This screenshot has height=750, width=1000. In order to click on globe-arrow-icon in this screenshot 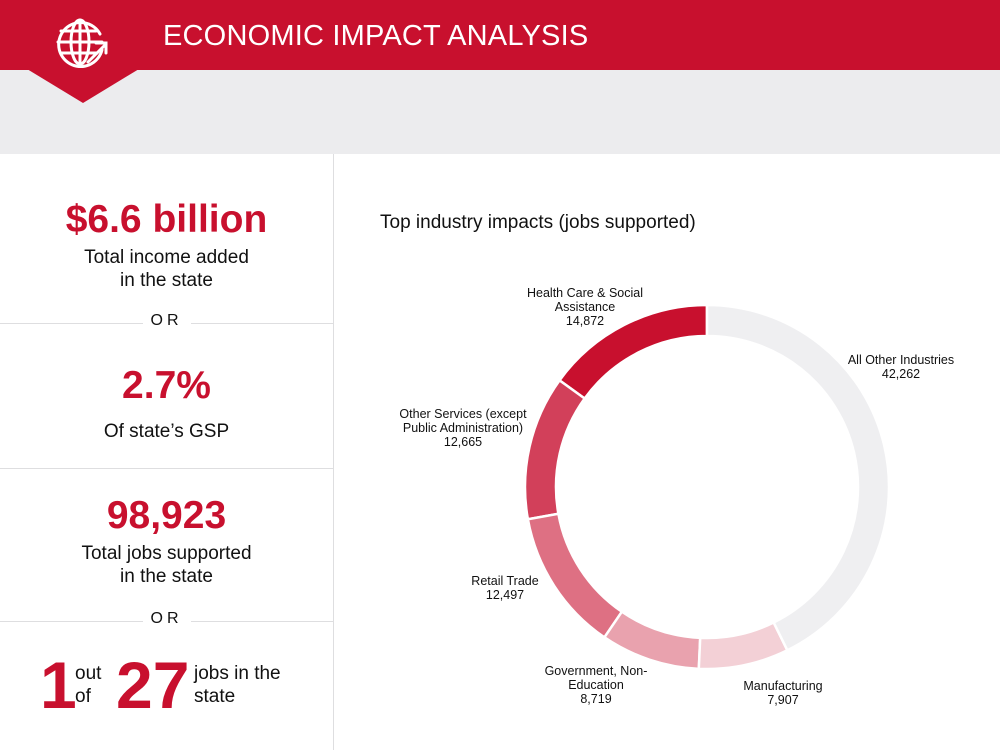, I will do `click(82, 43)`.